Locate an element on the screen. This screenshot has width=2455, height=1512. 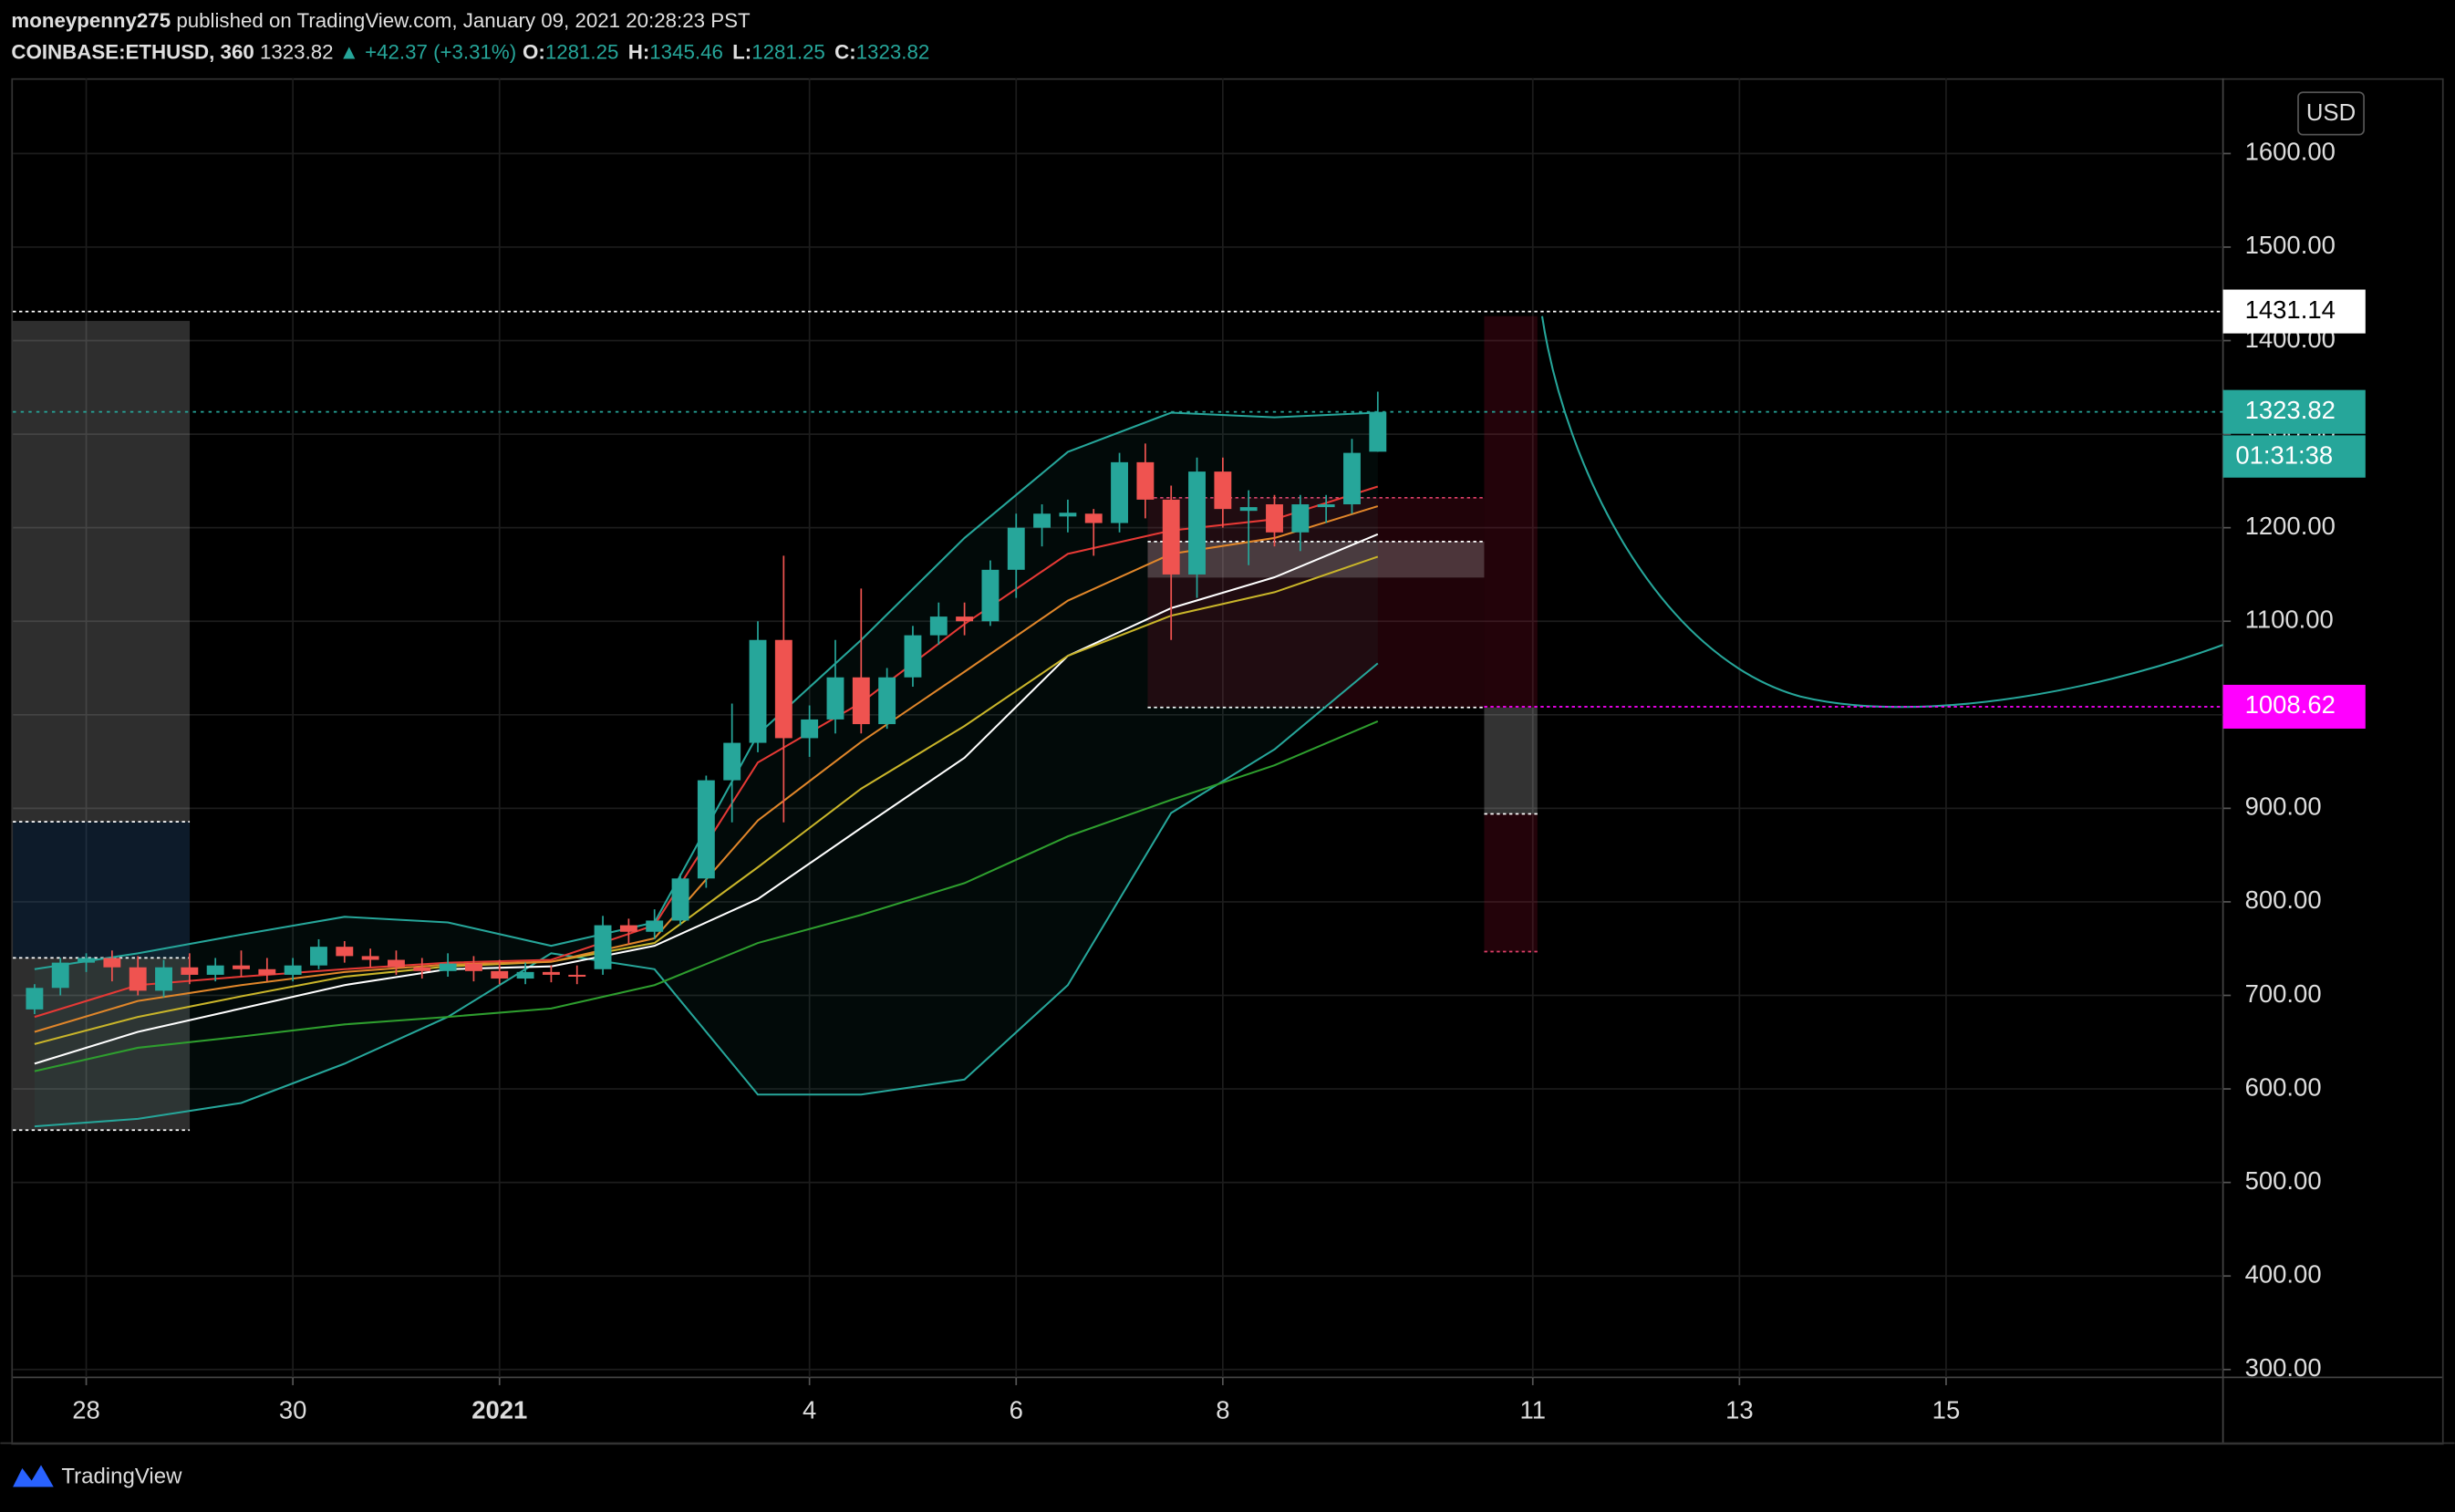
countdown-tag is located at coordinates (2294, 456).